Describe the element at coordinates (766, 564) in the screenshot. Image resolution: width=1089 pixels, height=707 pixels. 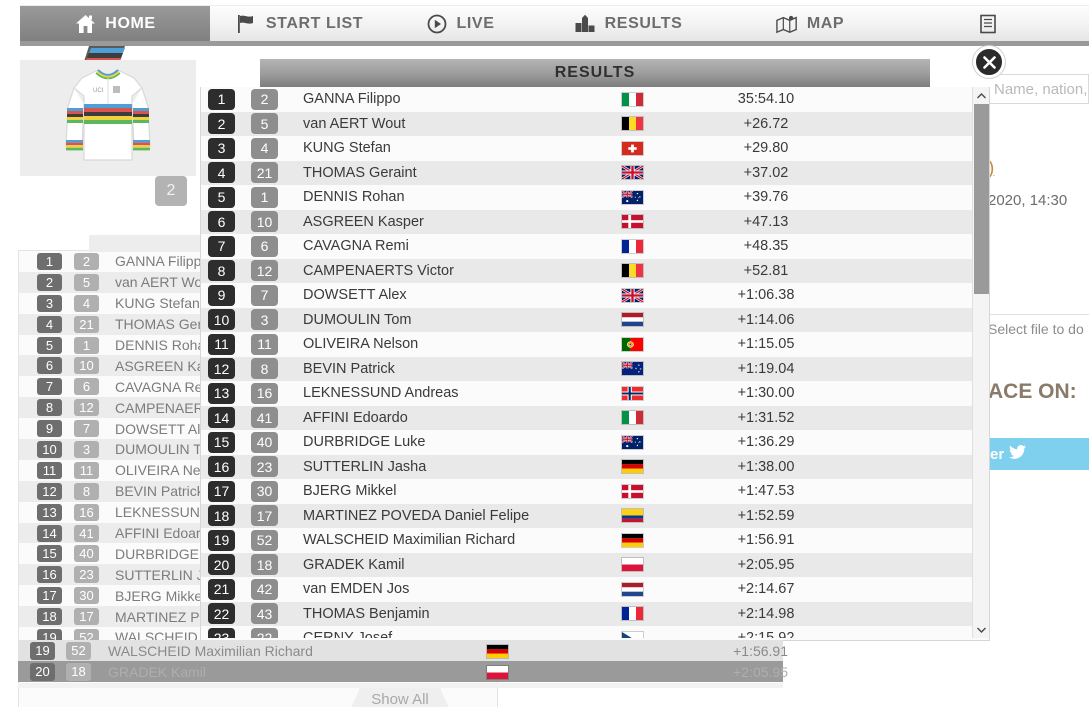
I see `result-time: +2:05.95` at that location.